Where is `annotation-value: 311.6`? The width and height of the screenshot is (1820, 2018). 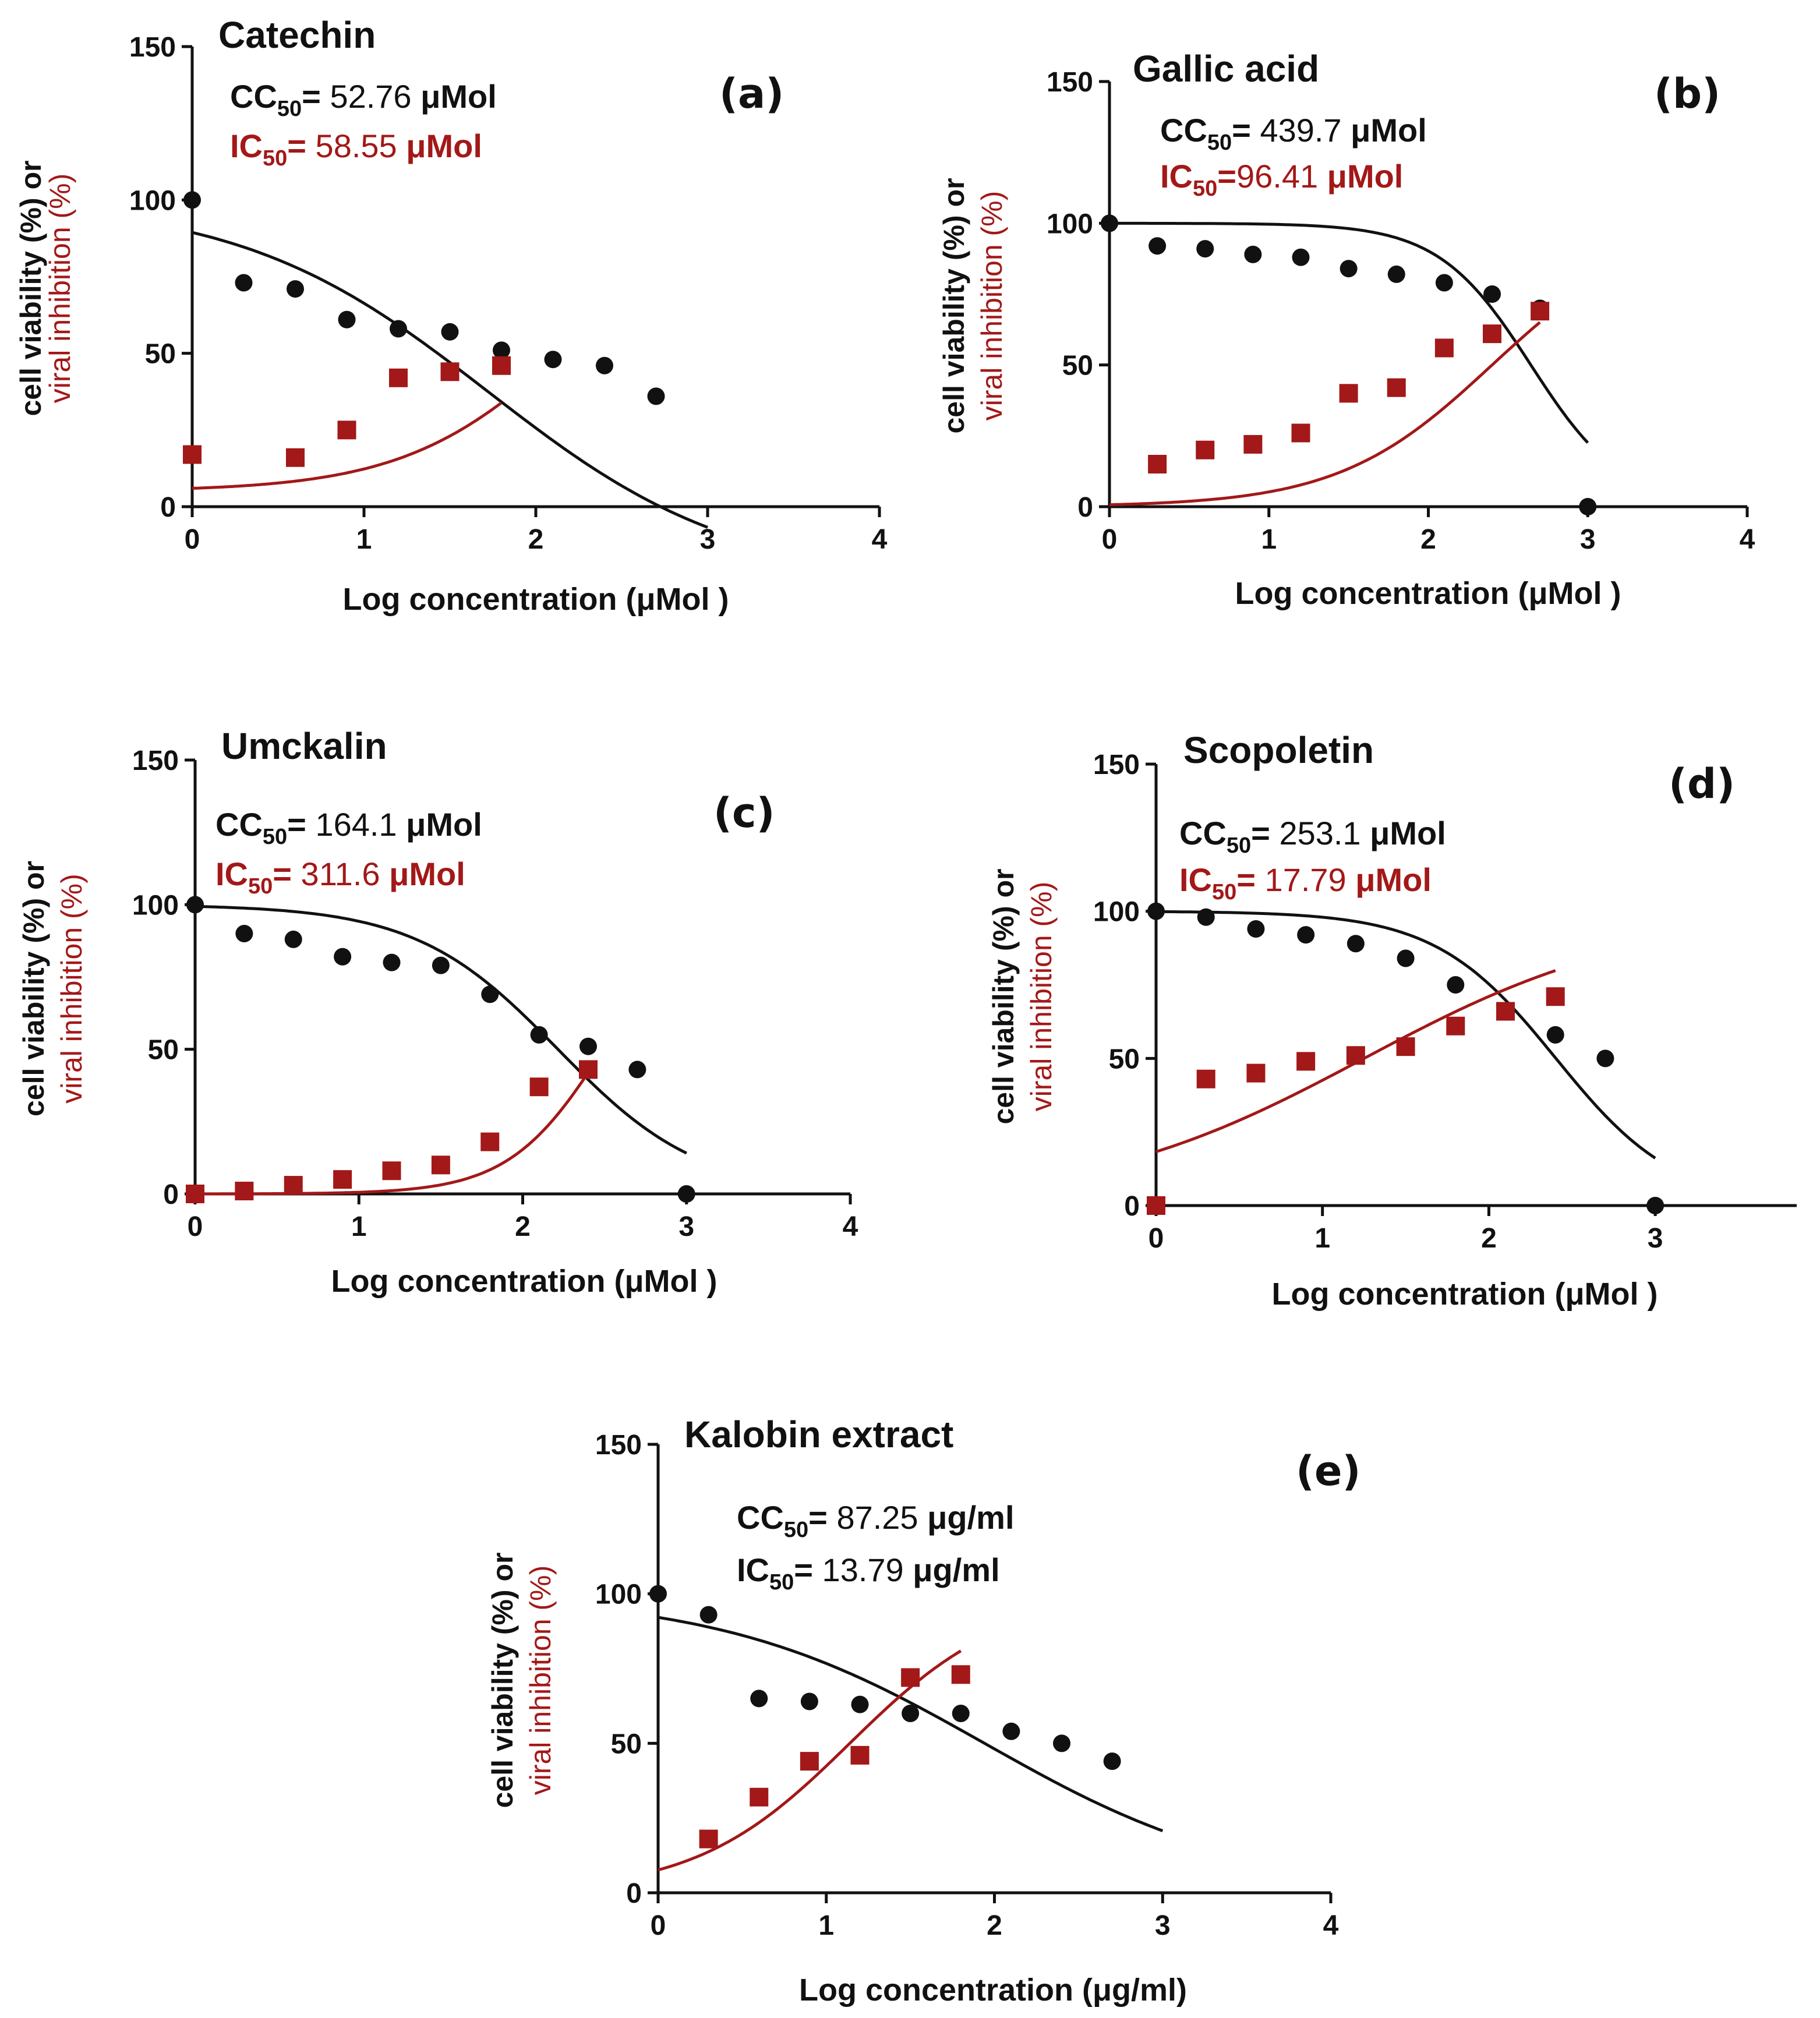
annotation-value: 311.6 is located at coordinates (340, 874).